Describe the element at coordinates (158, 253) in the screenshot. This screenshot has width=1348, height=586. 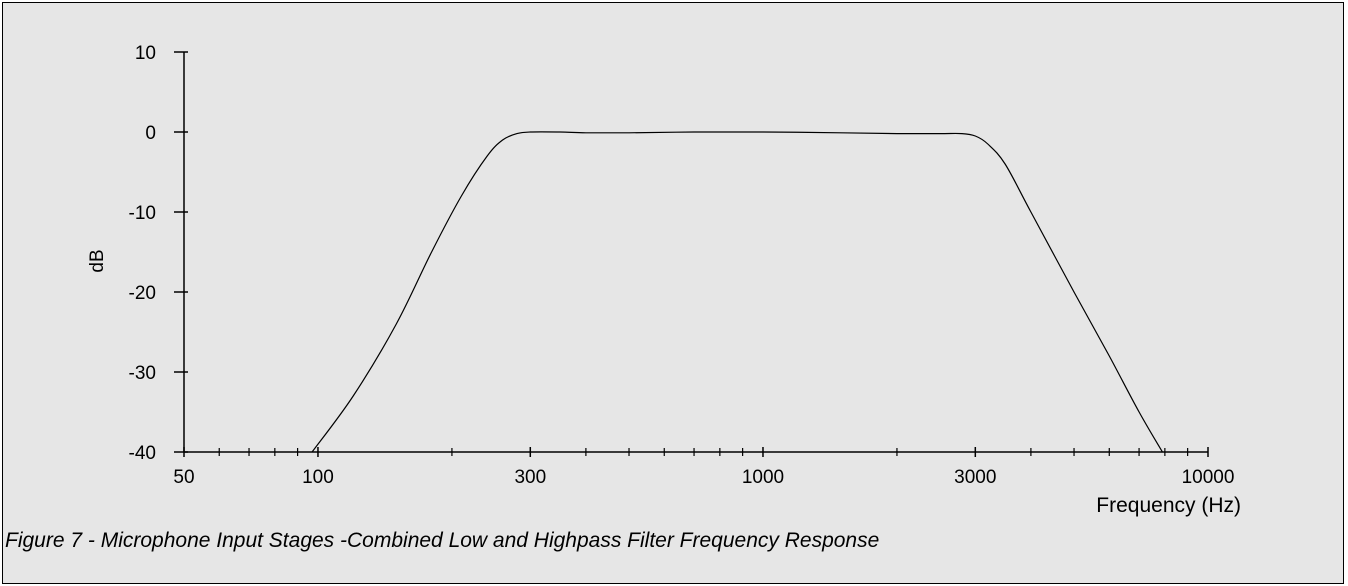
I see `y-axis-ticks: 10 0 -10 -20 -30 -40` at that location.